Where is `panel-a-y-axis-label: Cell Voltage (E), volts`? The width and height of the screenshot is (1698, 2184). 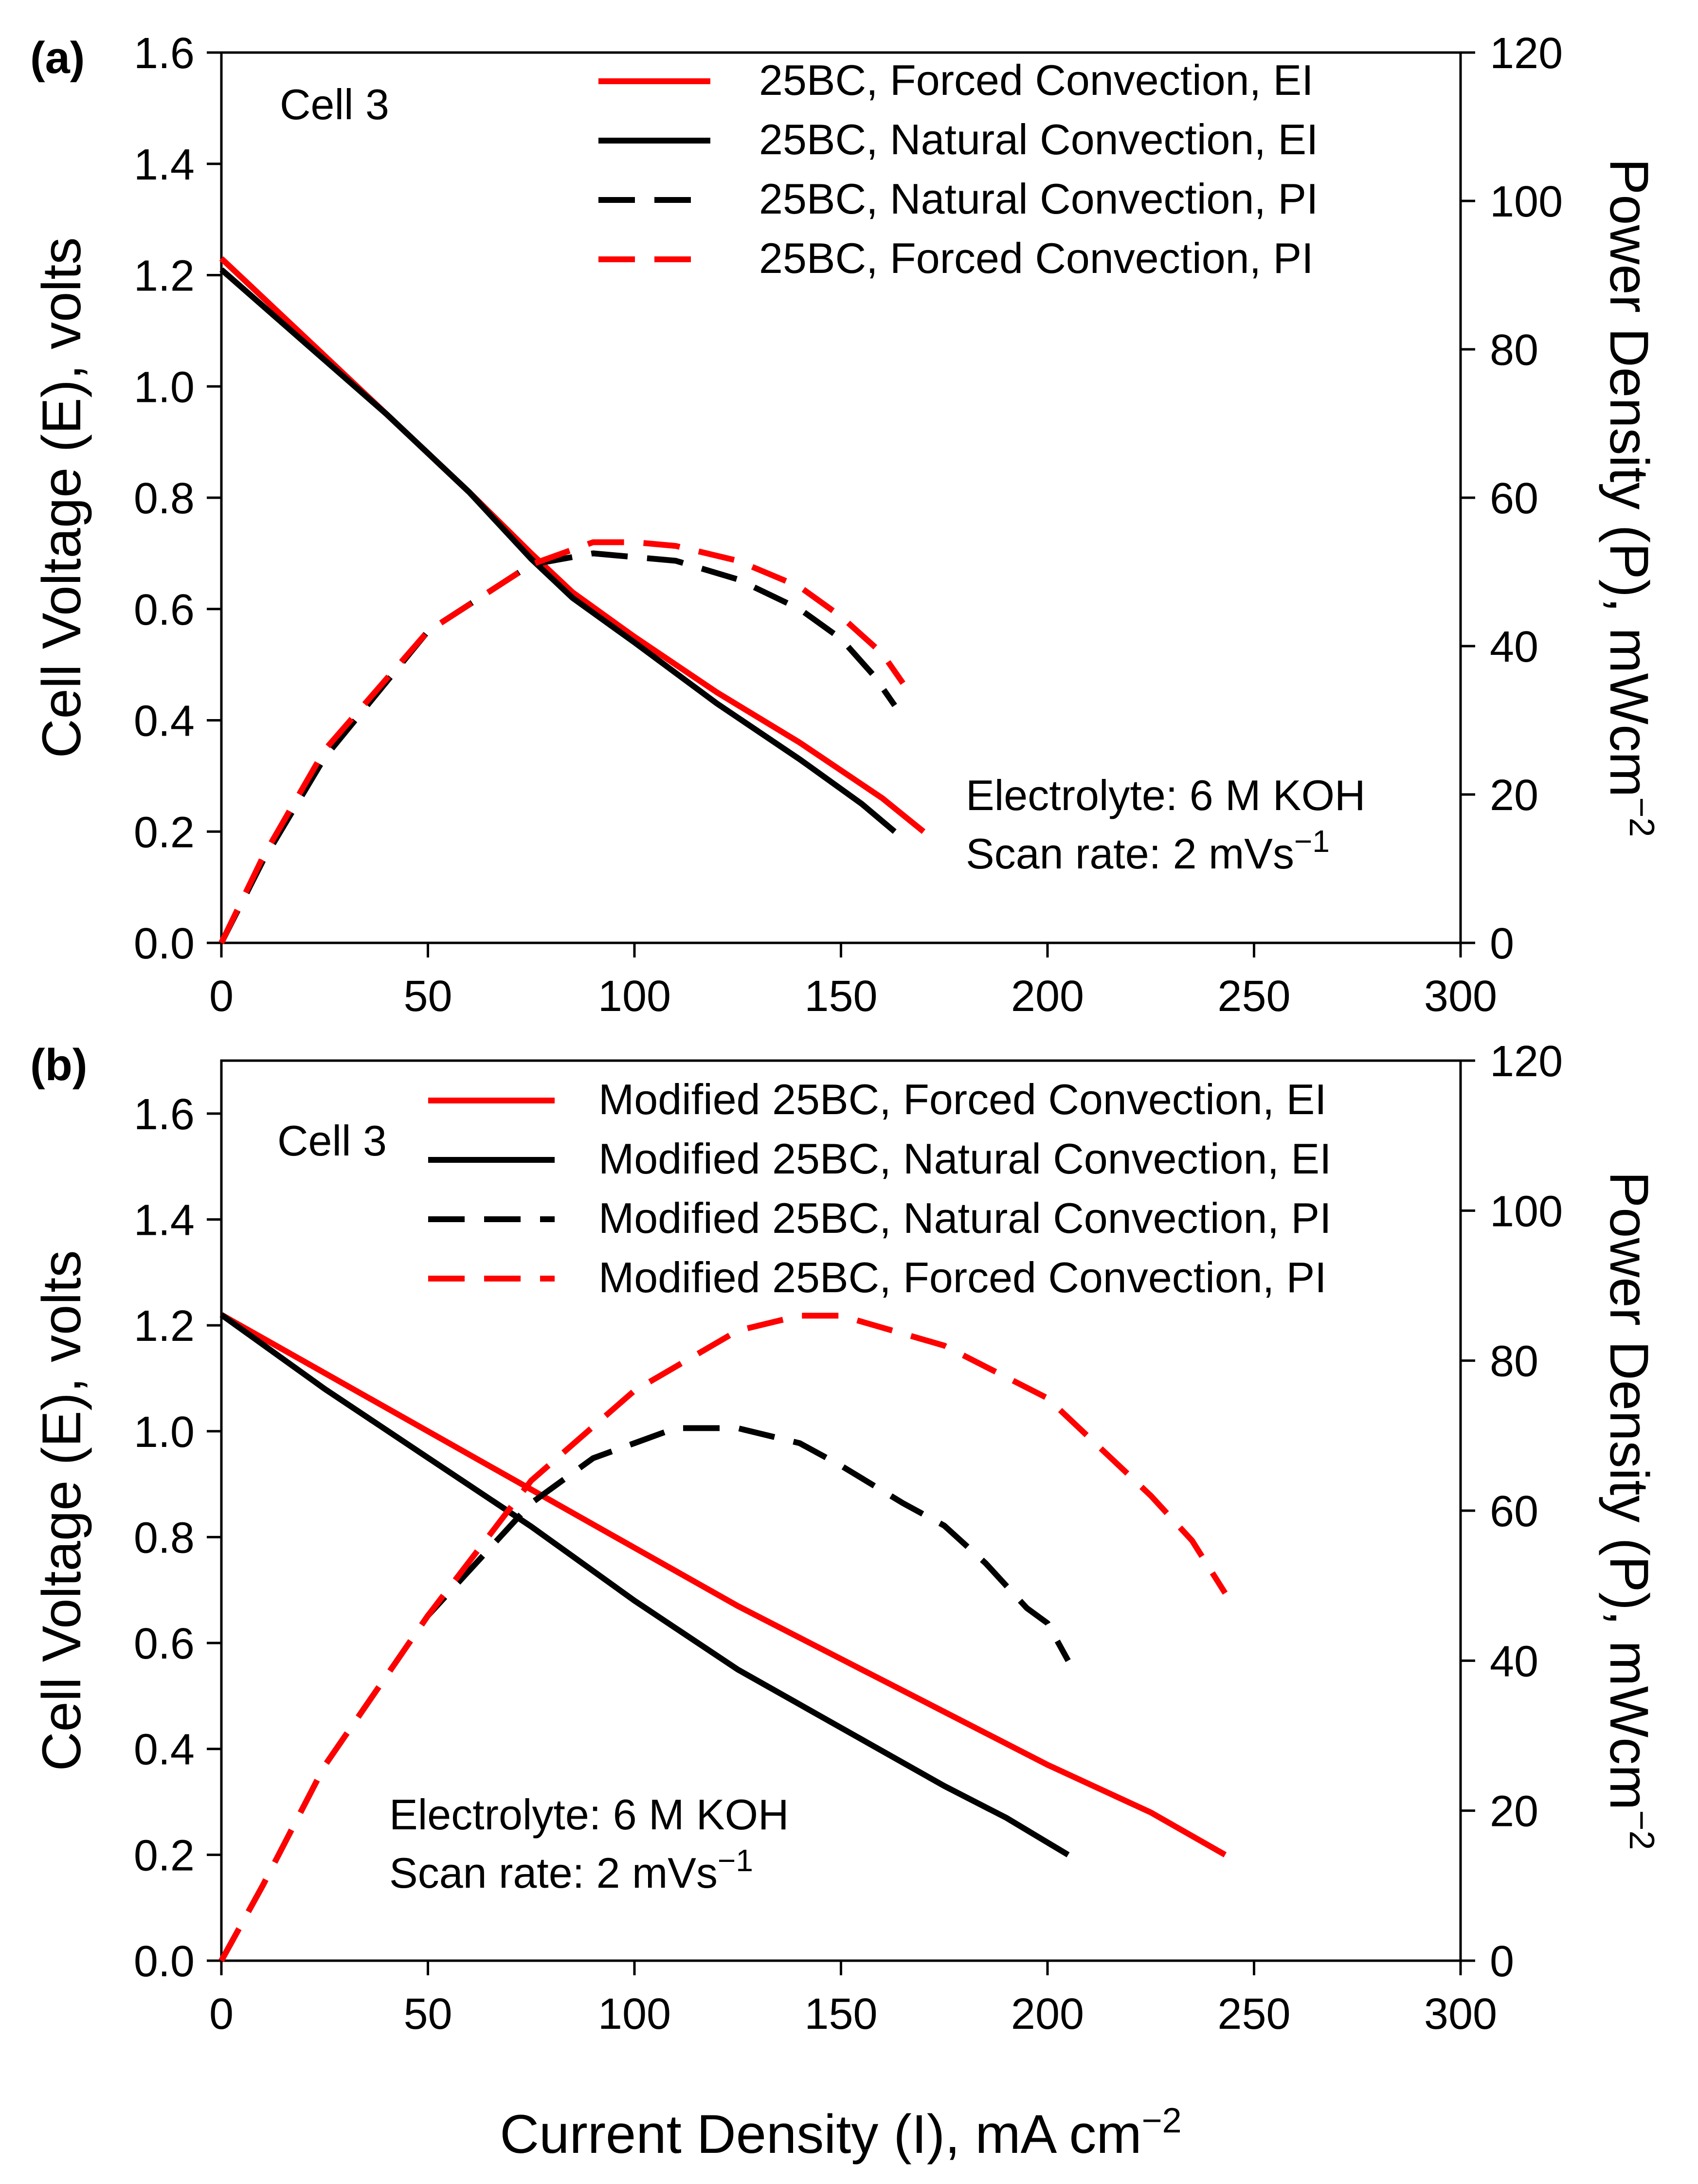
panel-a-y-axis-label: Cell Voltage (E), volts is located at coordinates (61, 497).